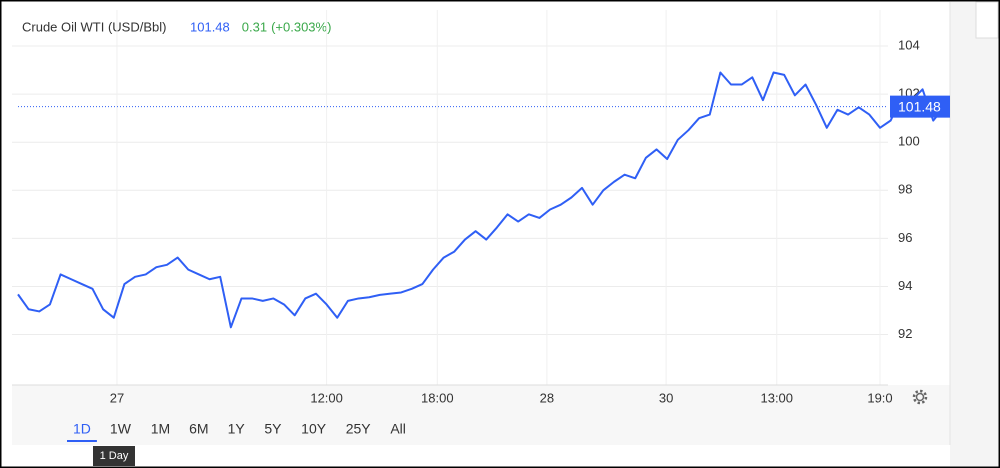 The height and width of the screenshot is (468, 1000). What do you see at coordinates (117, 397) in the screenshot?
I see `x-tick-label: 27` at bounding box center [117, 397].